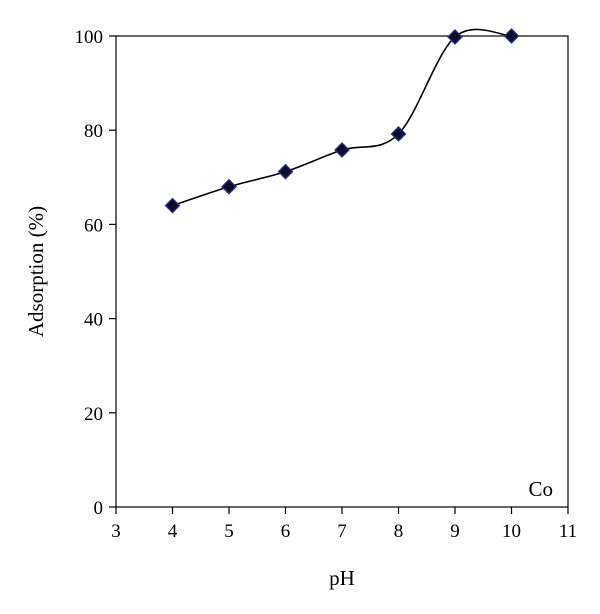  I want to click on y-tick-label: 80, so click(93, 131).